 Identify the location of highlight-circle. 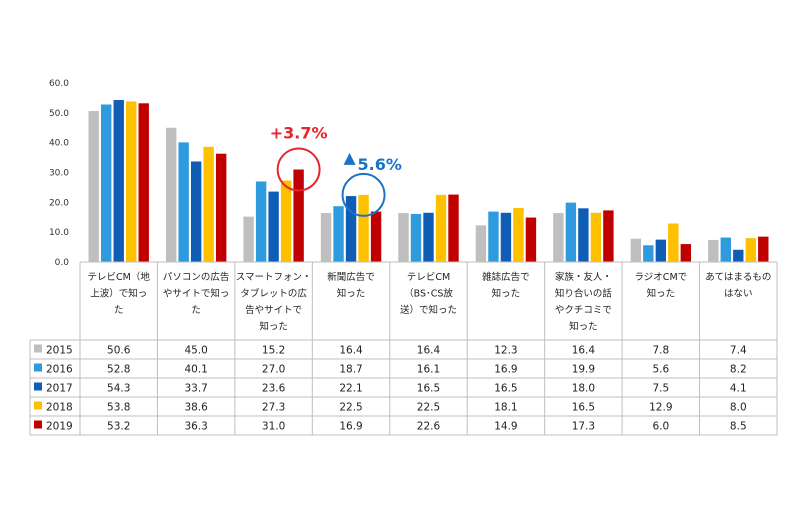
(363, 194).